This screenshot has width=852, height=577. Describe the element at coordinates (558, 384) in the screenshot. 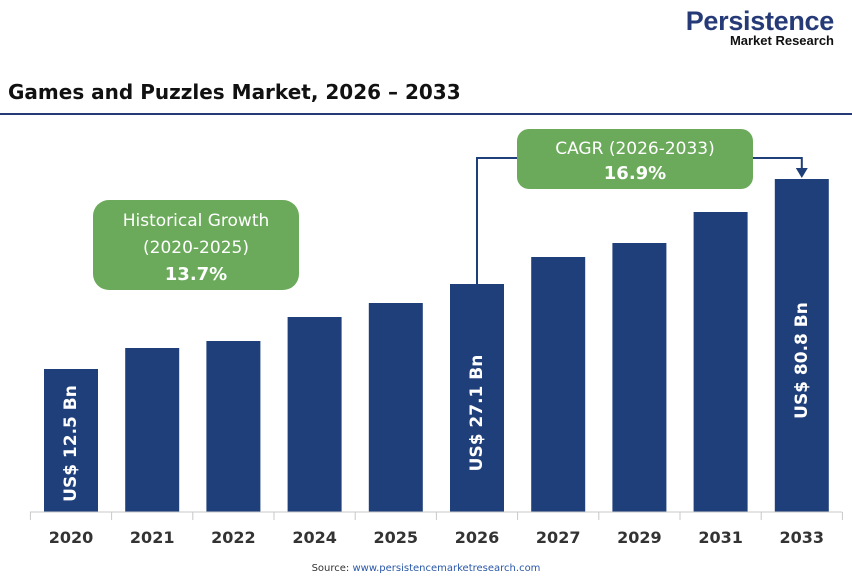

I see `bar-2027` at that location.